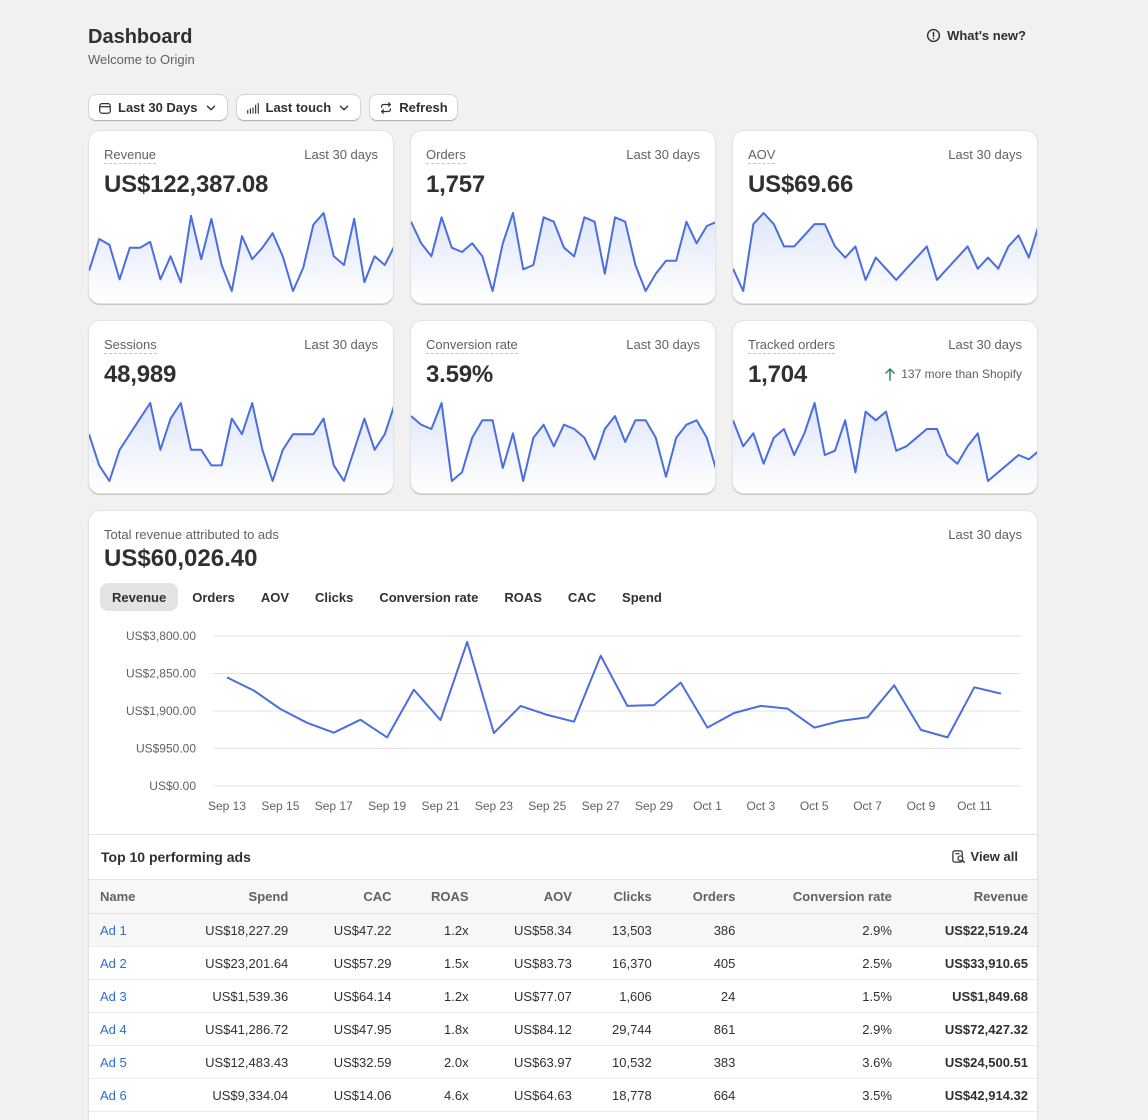  What do you see at coordinates (130, 345) in the screenshot?
I see `metric-label: Sessions` at bounding box center [130, 345].